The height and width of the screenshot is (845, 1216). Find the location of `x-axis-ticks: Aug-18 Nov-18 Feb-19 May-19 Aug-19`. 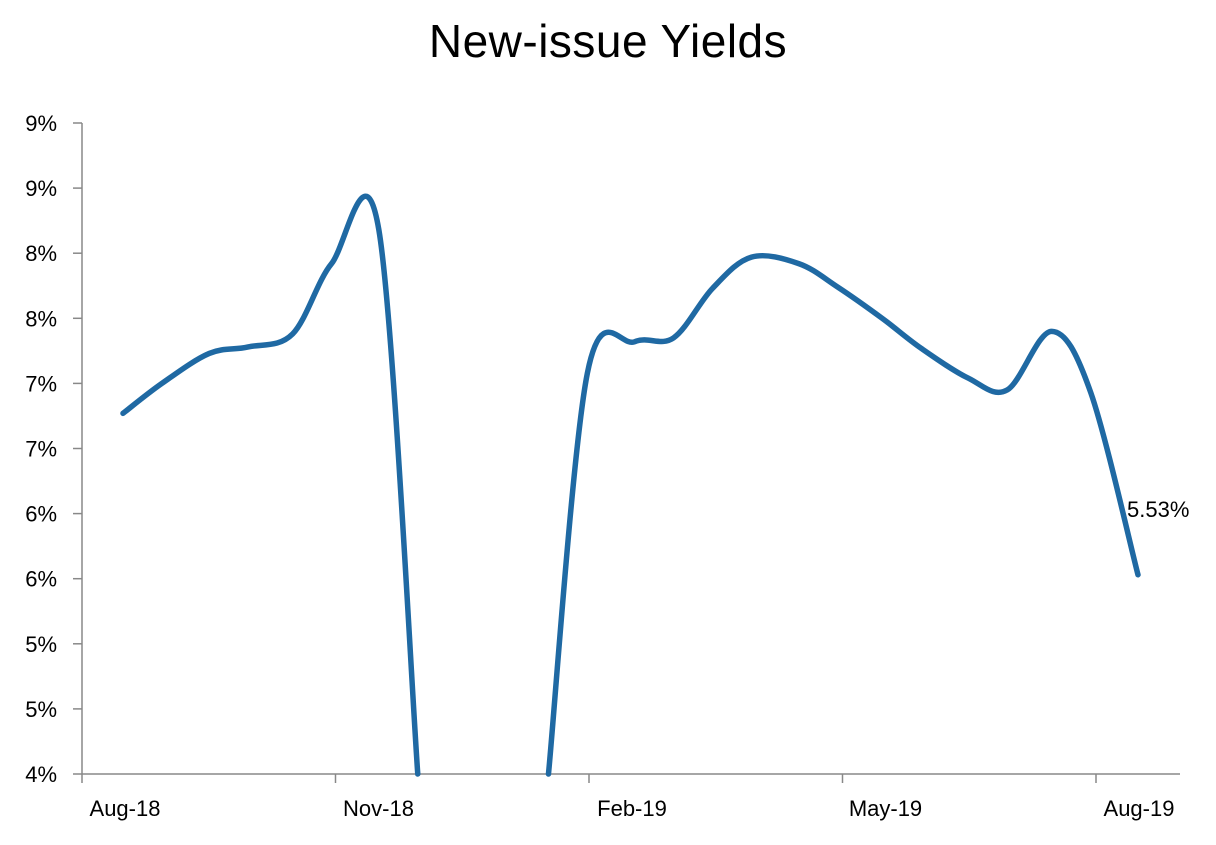

x-axis-ticks: Aug-18 Nov-18 Feb-19 May-19 Aug-19 is located at coordinates (628, 797).